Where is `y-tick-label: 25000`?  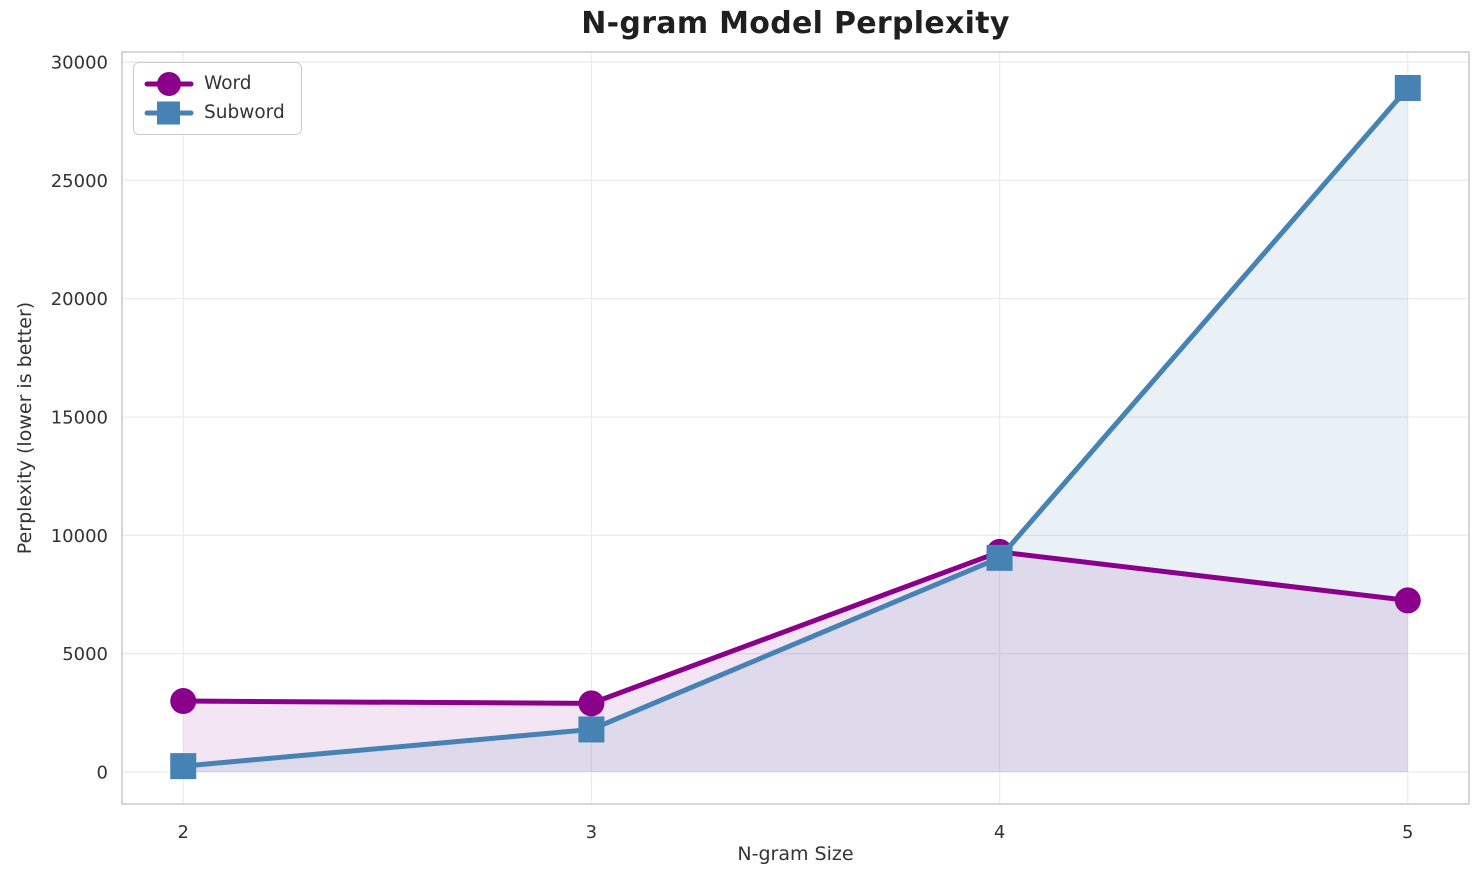 y-tick-label: 25000 is located at coordinates (79, 181).